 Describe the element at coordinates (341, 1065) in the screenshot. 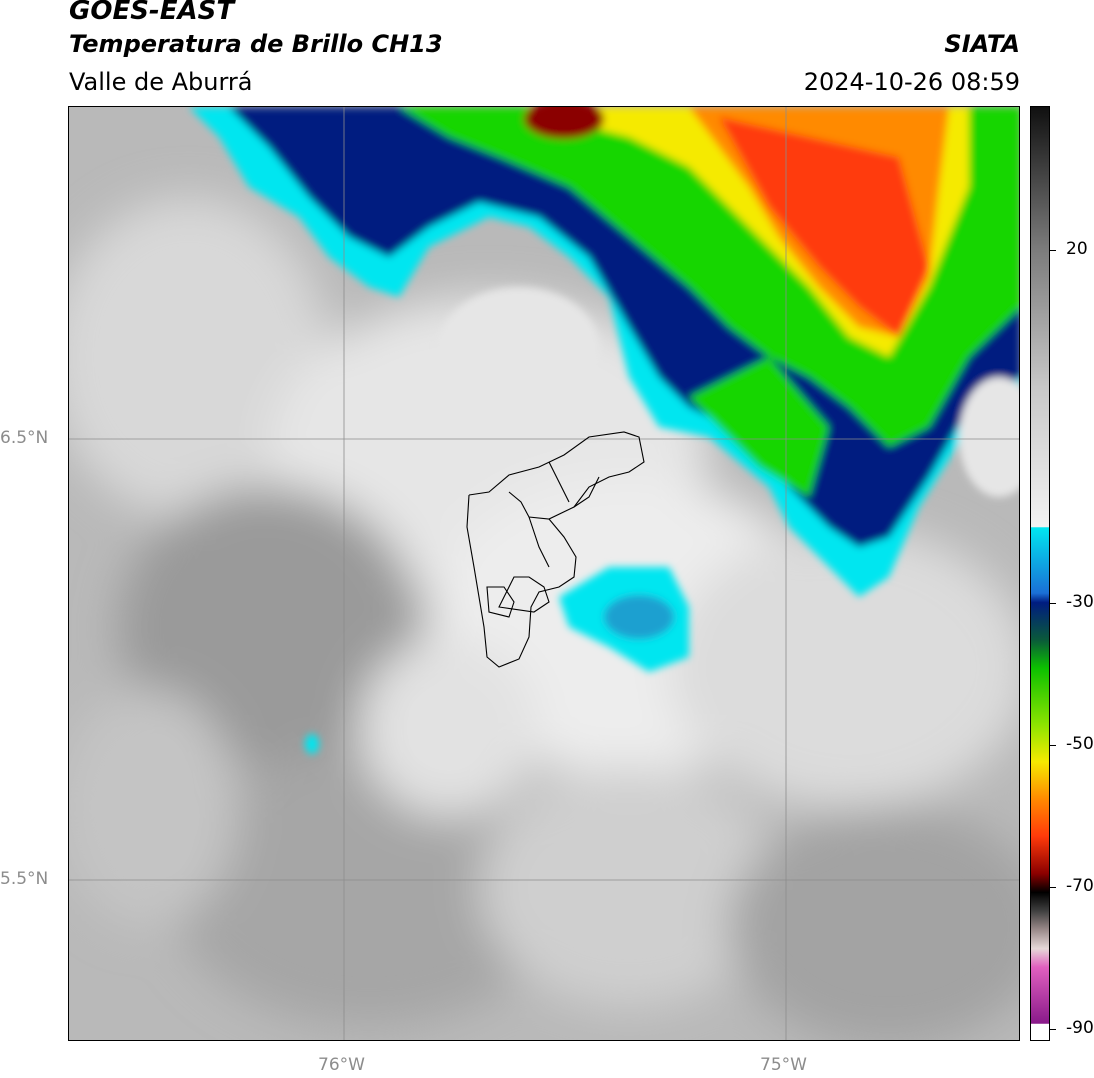

I see `longitude-label-west: 76°W` at that location.